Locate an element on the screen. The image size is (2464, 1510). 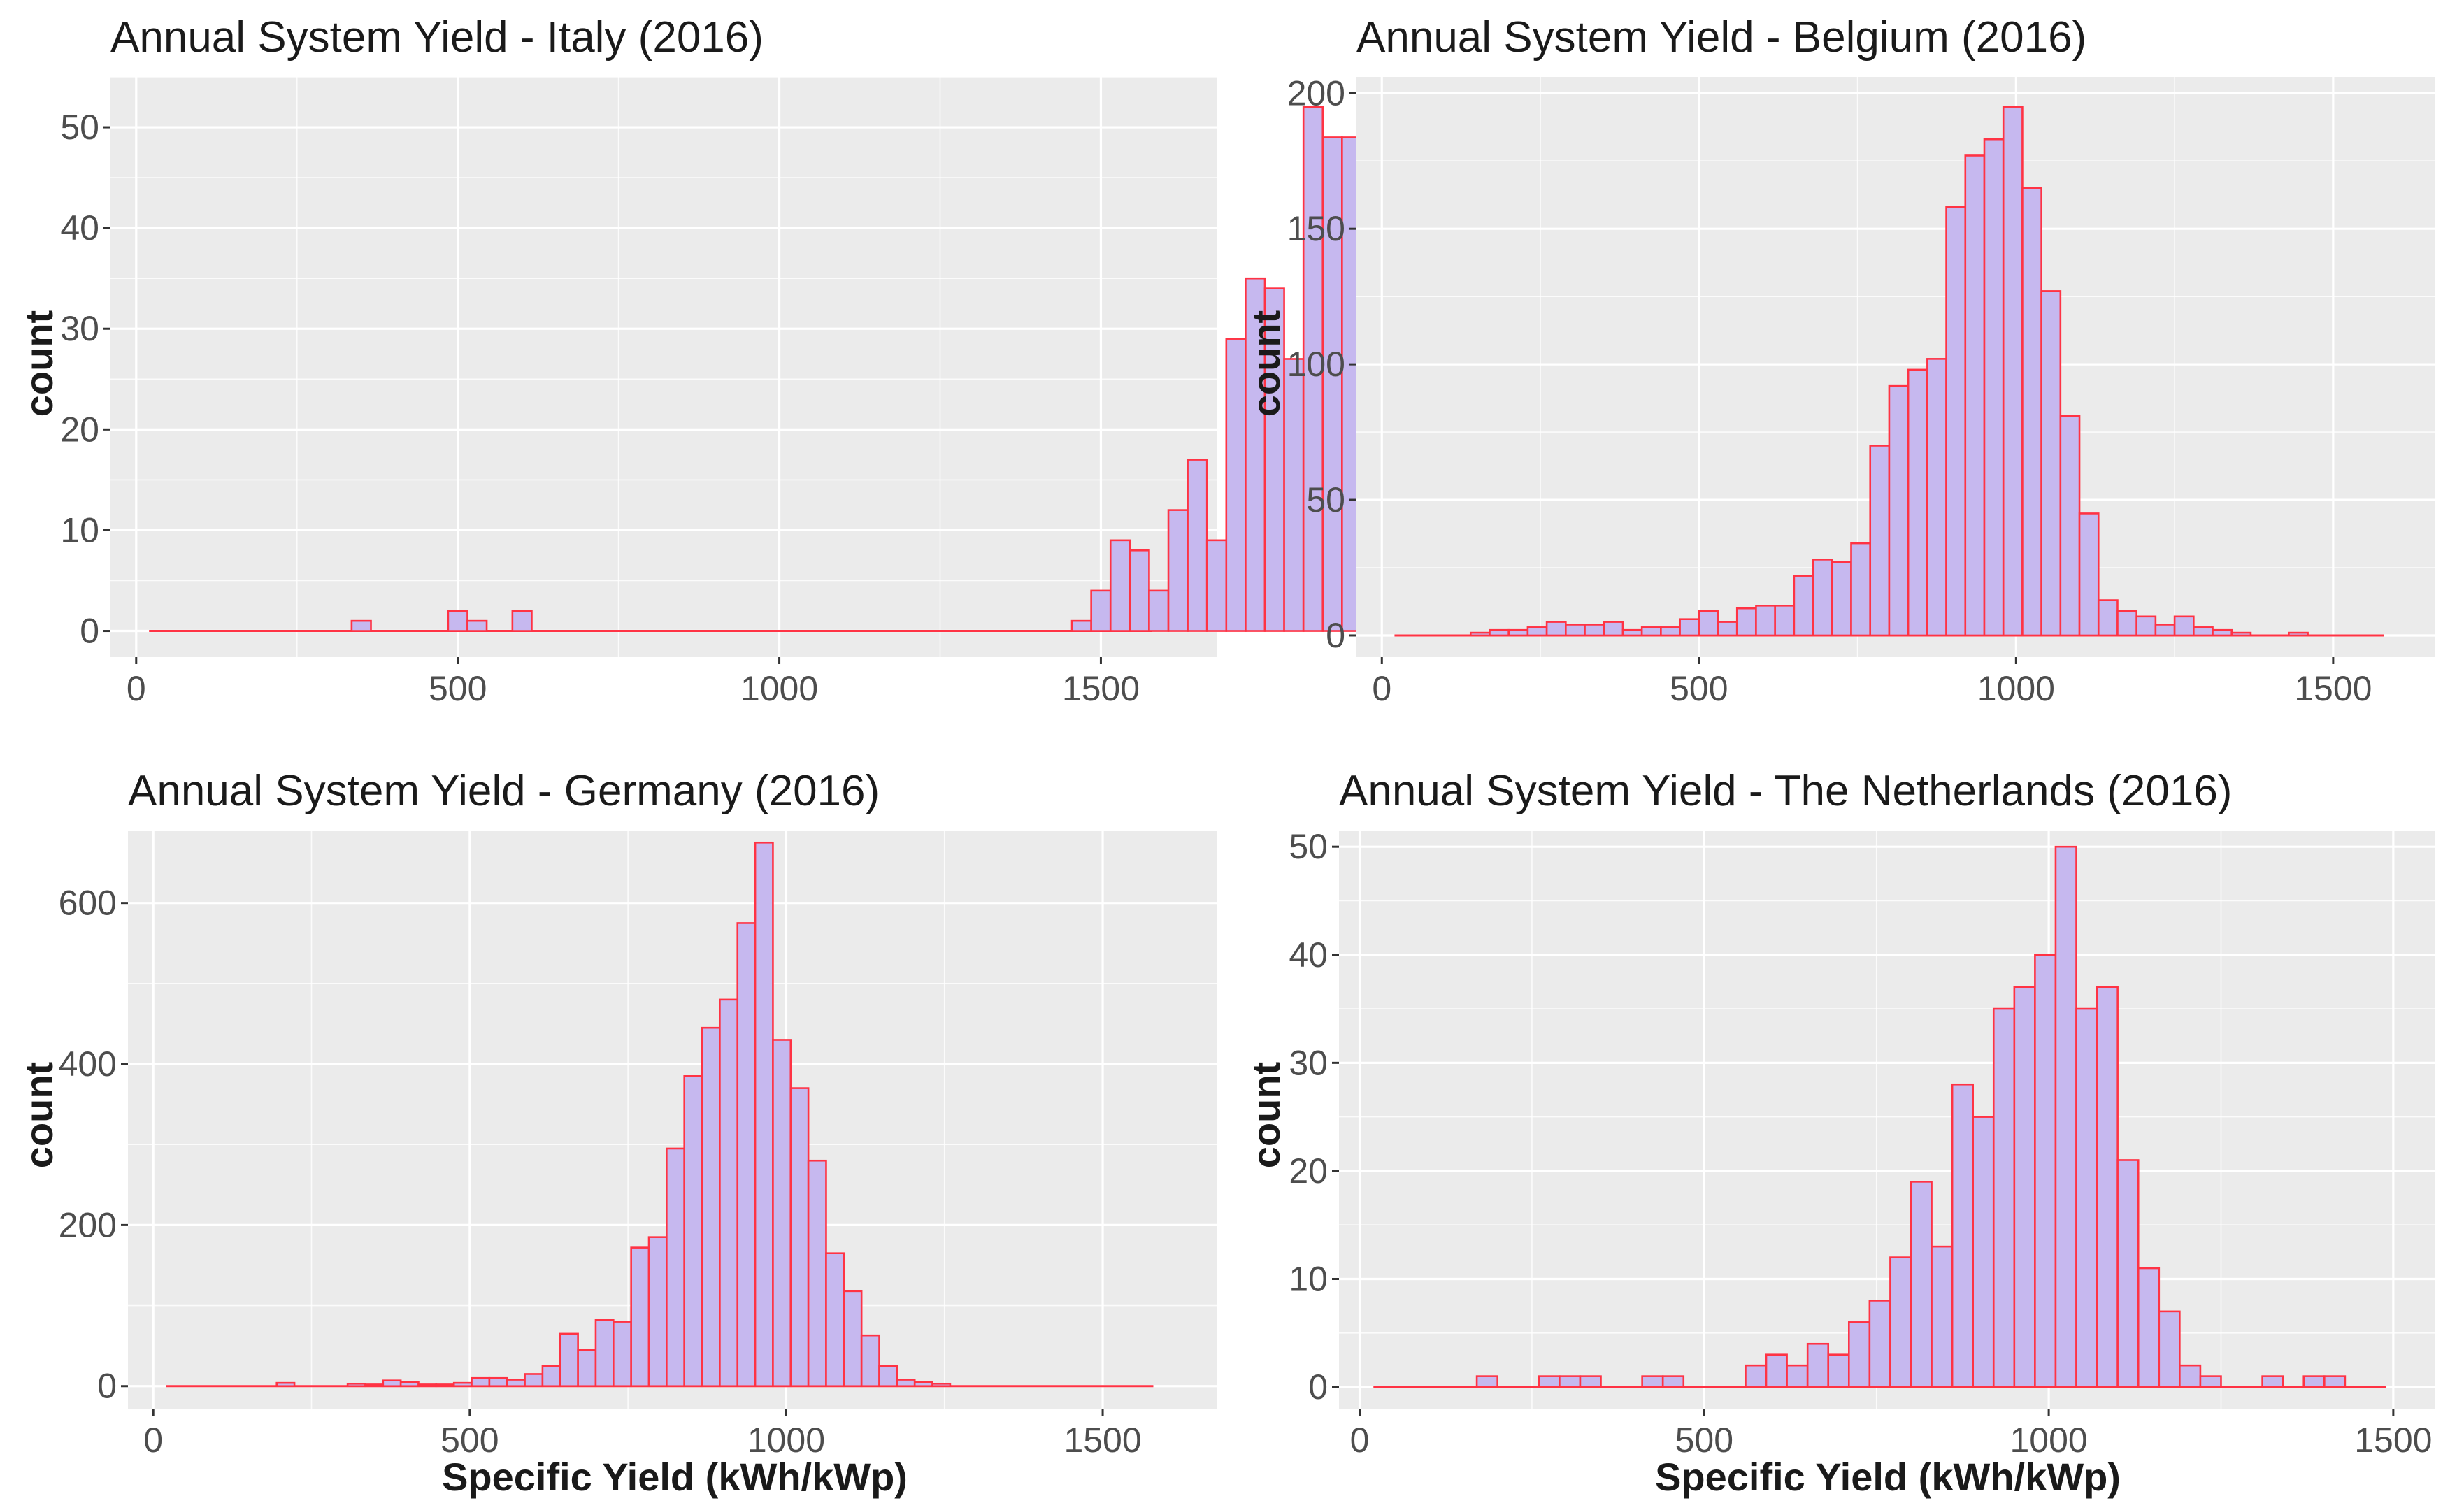
y-tick-label: 100 is located at coordinates (1316, 364).